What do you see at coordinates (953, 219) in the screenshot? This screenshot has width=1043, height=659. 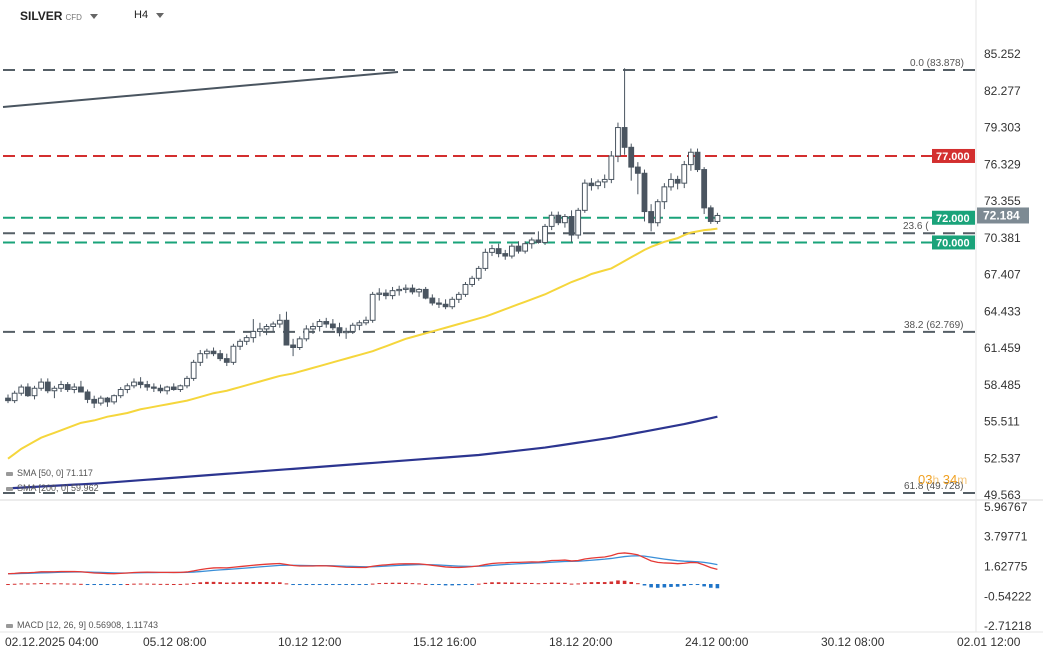 I see `price-level-label: 72.000` at bounding box center [953, 219].